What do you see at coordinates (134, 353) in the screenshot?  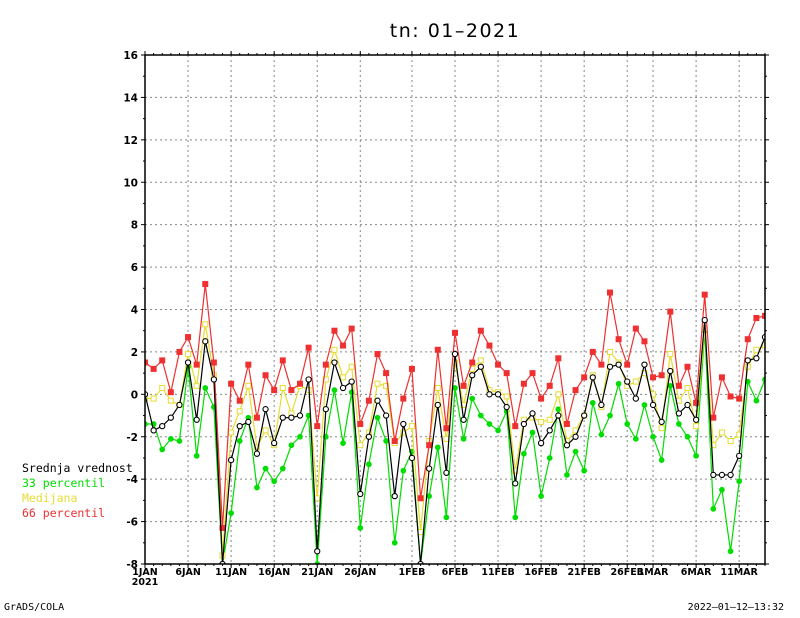 I see `y-tick-label: 2` at bounding box center [134, 353].